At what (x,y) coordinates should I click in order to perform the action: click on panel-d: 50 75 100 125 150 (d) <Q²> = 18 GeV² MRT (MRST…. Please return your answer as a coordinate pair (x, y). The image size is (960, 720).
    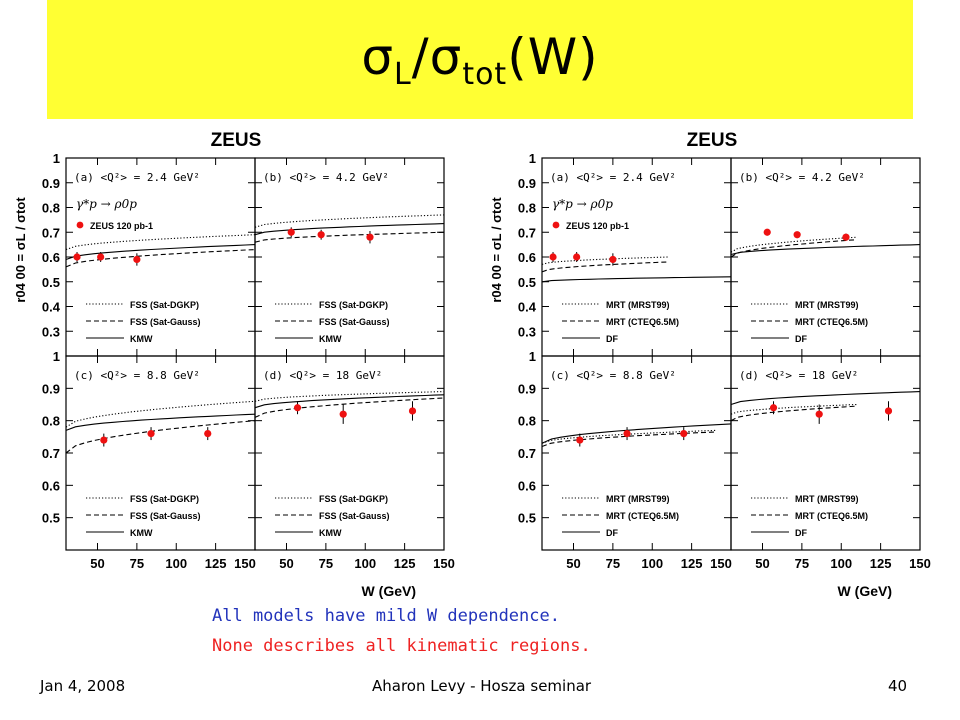
    Looking at the image, I should click on (830, 463).